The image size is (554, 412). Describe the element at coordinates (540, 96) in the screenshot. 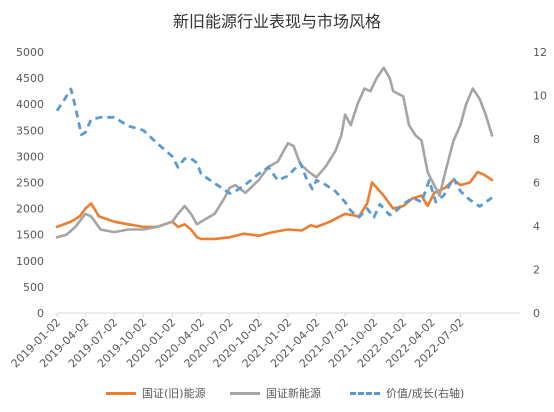

I see `y-right-tick-label: 10` at that location.